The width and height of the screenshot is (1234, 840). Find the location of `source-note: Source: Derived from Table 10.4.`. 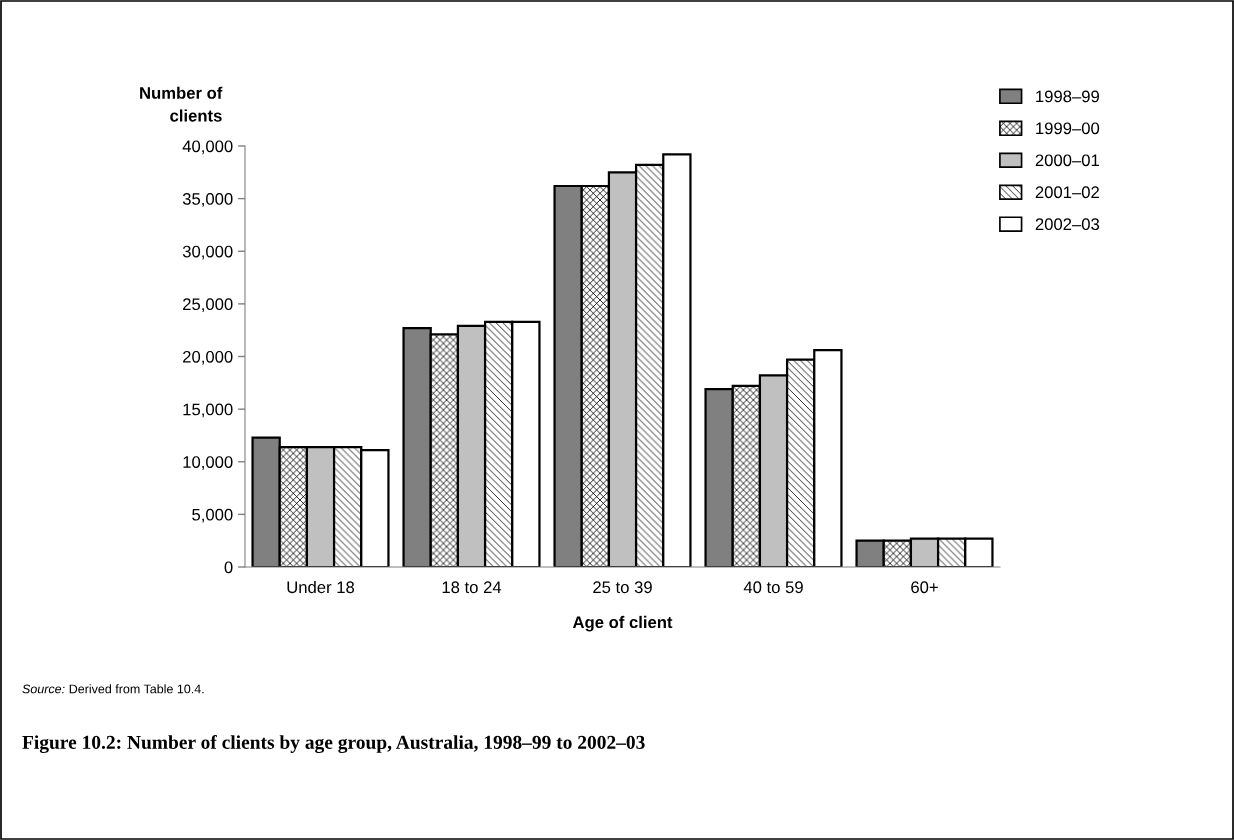

source-note: Source: Derived from Table 10.4. is located at coordinates (113, 689).